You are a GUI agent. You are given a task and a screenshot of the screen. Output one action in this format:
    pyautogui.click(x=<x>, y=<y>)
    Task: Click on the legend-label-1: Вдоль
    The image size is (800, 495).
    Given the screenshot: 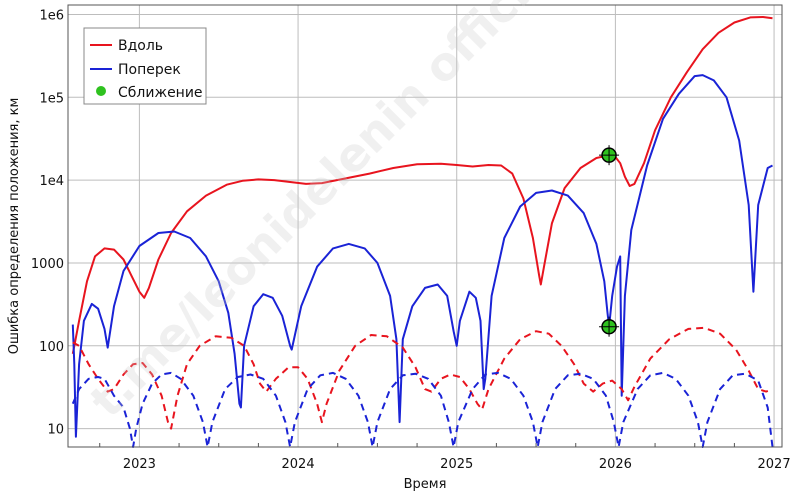 What is the action you would take?
    pyautogui.click(x=140, y=46)
    